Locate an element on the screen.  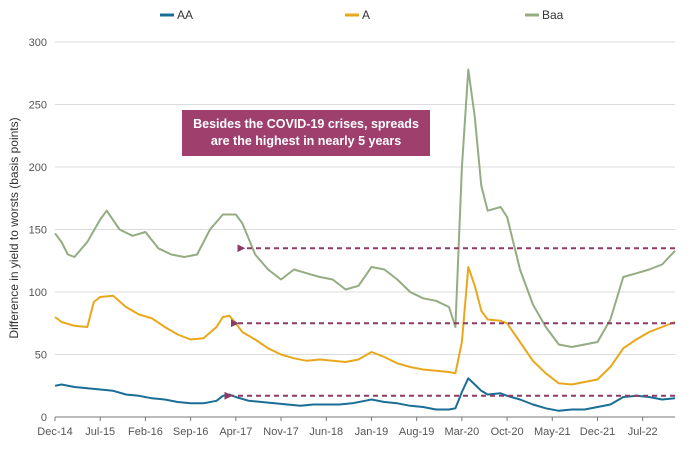
series-line-aa is located at coordinates (365, 394).